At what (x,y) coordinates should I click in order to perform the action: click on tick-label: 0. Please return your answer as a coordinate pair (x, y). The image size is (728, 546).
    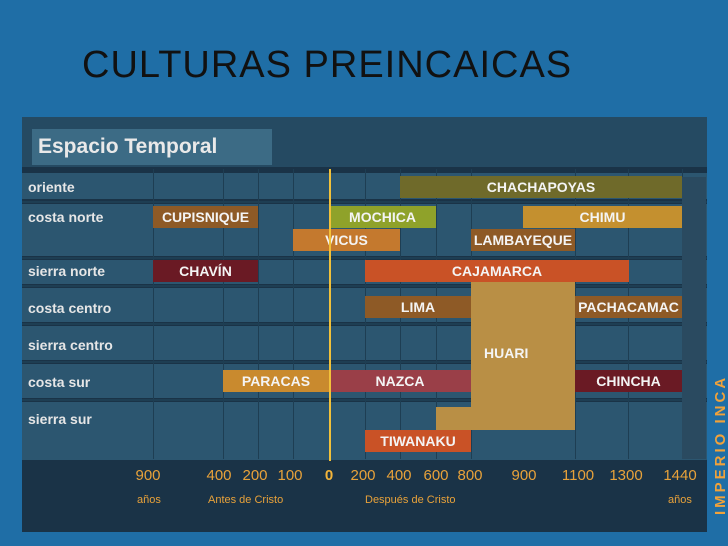
    Looking at the image, I should click on (329, 475).